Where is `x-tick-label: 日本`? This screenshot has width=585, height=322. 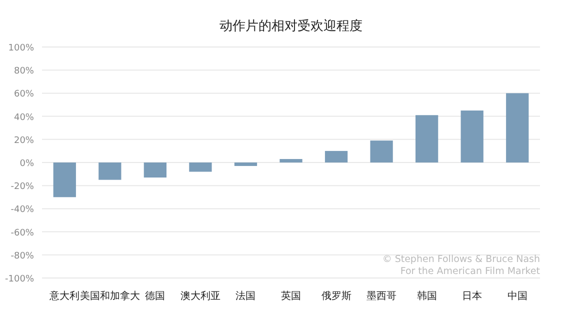
x-tick-label: 日本 is located at coordinates (472, 296).